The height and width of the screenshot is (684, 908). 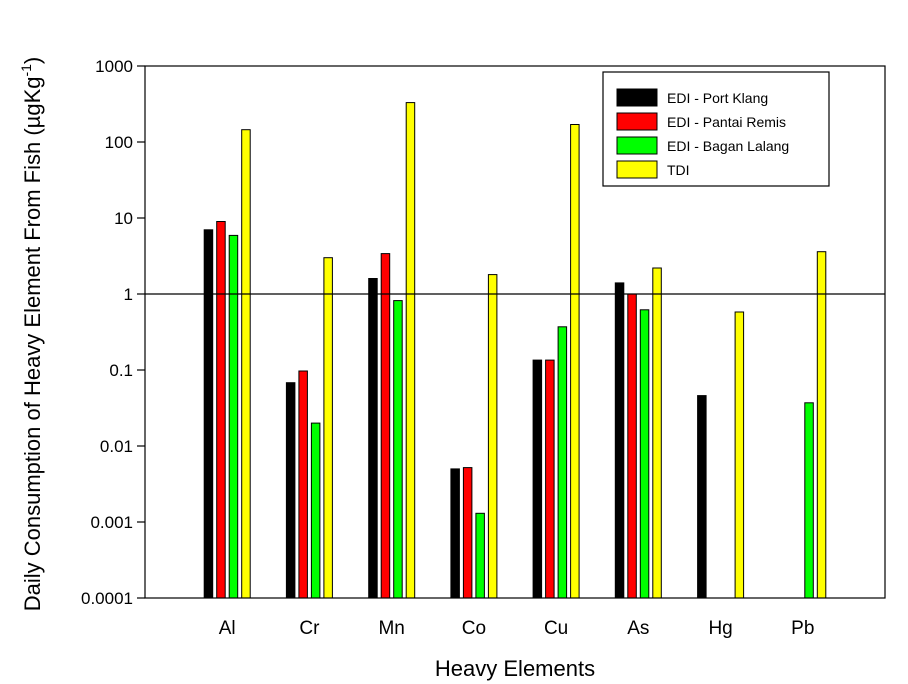 What do you see at coordinates (556, 628) in the screenshot?
I see `x-tick-label-cu: Cu` at bounding box center [556, 628].